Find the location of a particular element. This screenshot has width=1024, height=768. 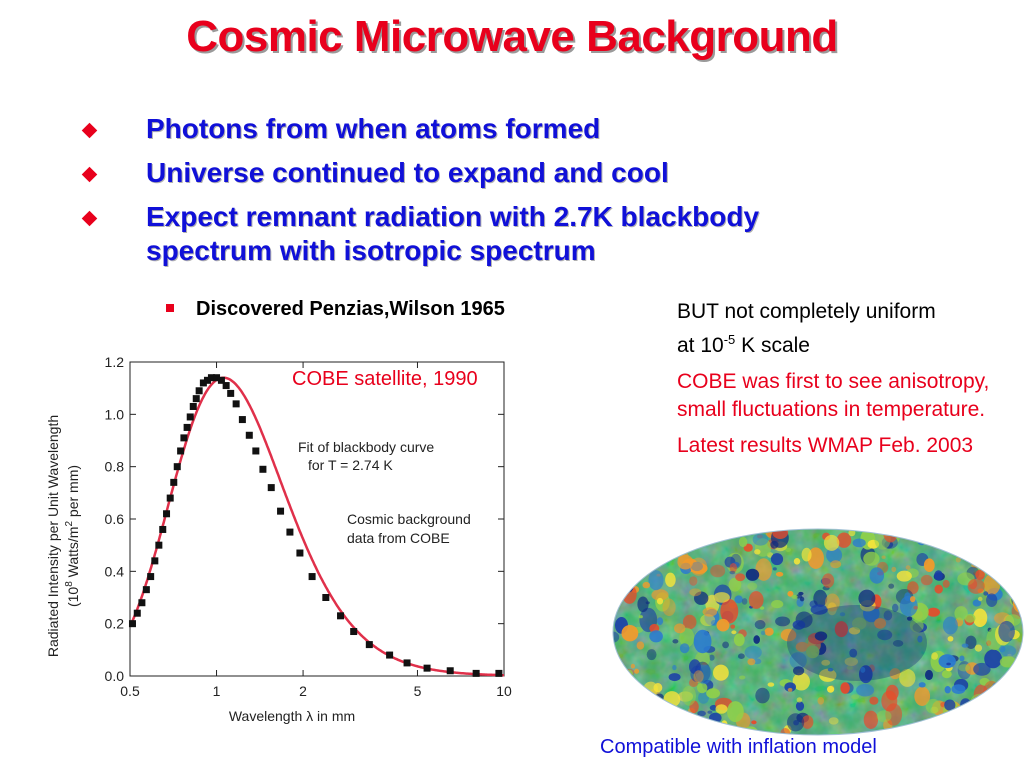

y-tick-label: 0.6 is located at coordinates (115, 519).